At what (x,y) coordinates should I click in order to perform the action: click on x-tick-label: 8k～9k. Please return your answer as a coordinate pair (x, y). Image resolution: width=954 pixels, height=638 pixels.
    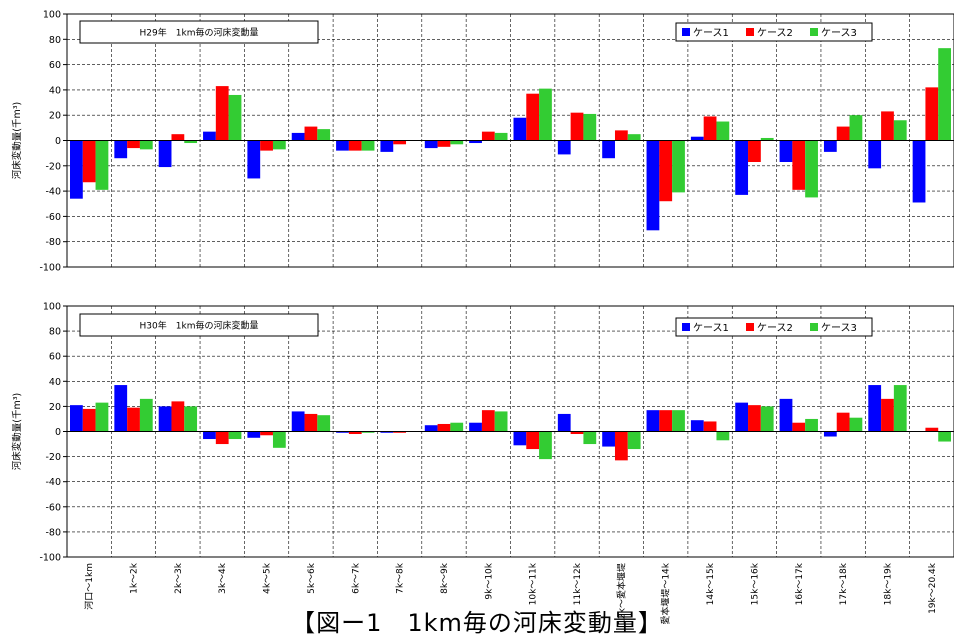
    Looking at the image, I should click on (445, 578).